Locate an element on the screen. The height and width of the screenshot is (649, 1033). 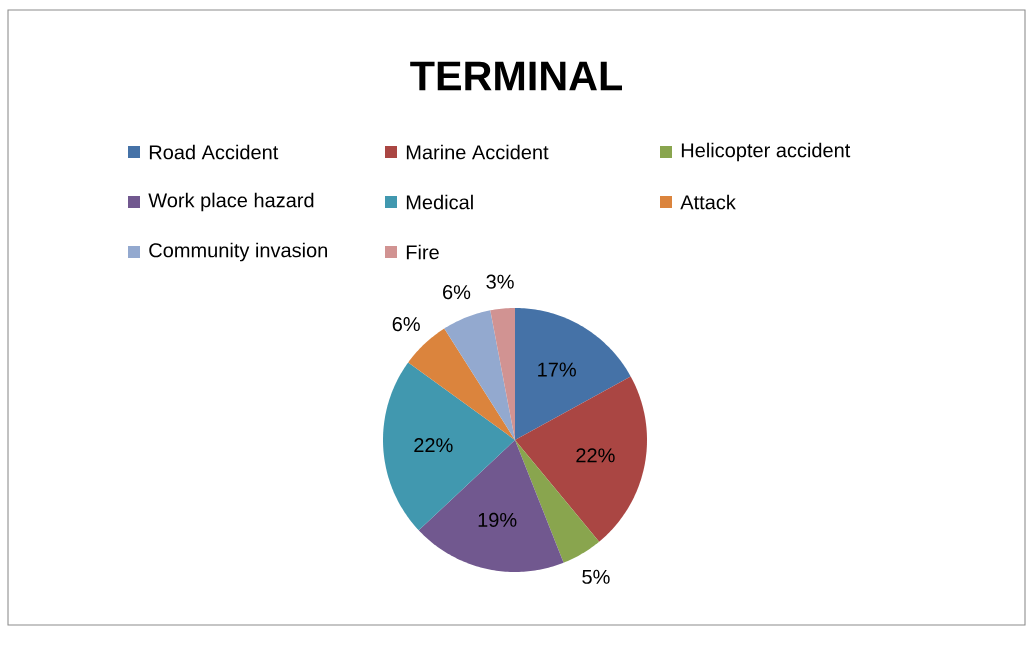
legend-label: Road Accident is located at coordinates (214, 152).